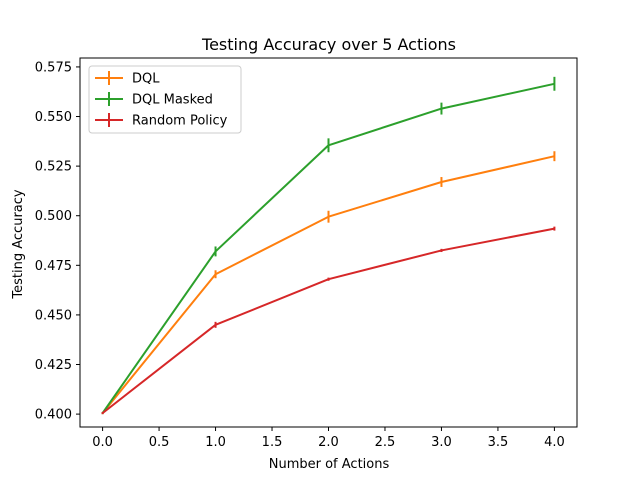 This screenshot has height=482, width=642. I want to click on y-tick-label: 0.525, so click(53, 167).